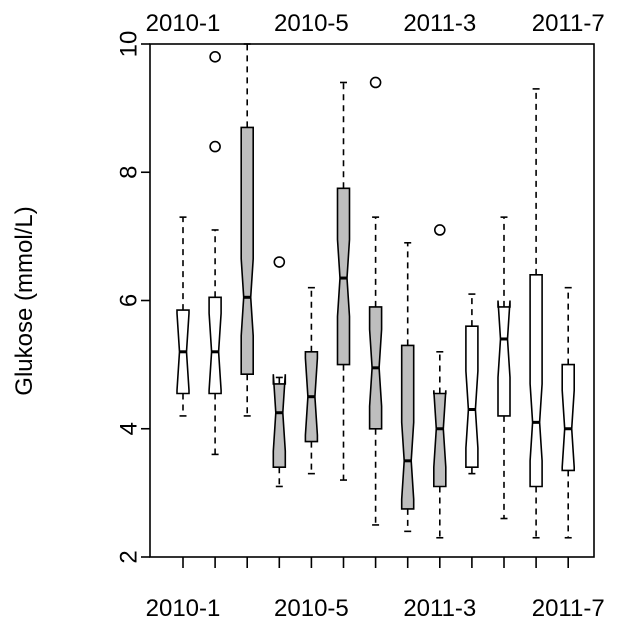 The image size is (627, 627). Describe the element at coordinates (568, 23) in the screenshot. I see `x-tick-label-top-2011-7: 2011-7` at that location.